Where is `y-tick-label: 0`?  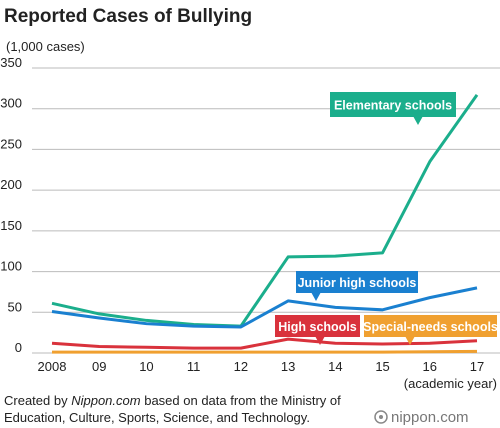
y-tick-label: 0 is located at coordinates (18, 347).